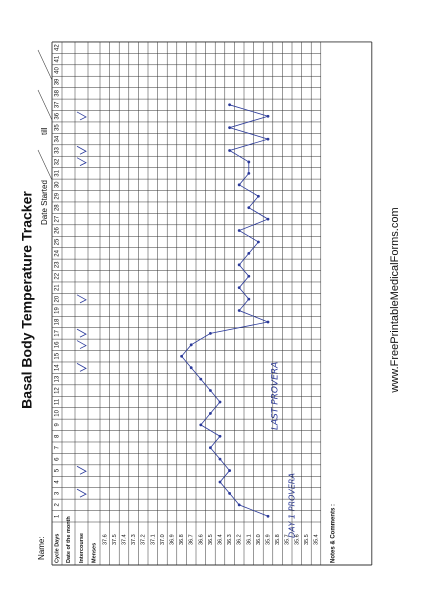 The width and height of the screenshot is (421, 600). What do you see at coordinates (58, 447) in the screenshot?
I see `day-number: 7` at bounding box center [58, 447].